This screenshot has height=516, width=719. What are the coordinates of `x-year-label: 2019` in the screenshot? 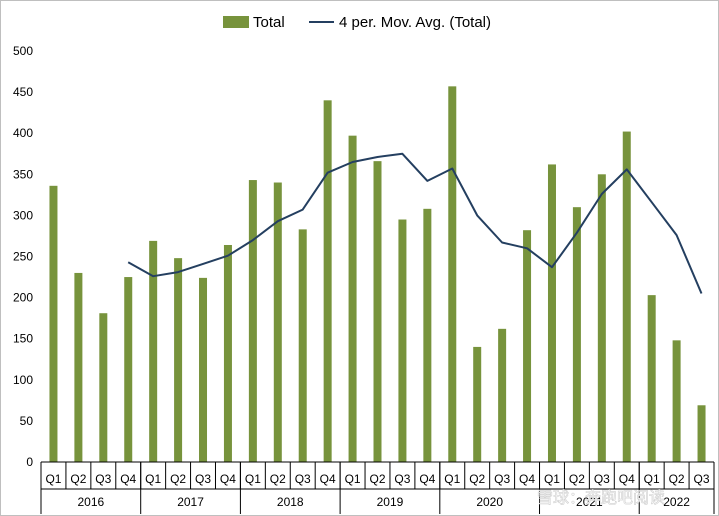 It's located at (390, 502).